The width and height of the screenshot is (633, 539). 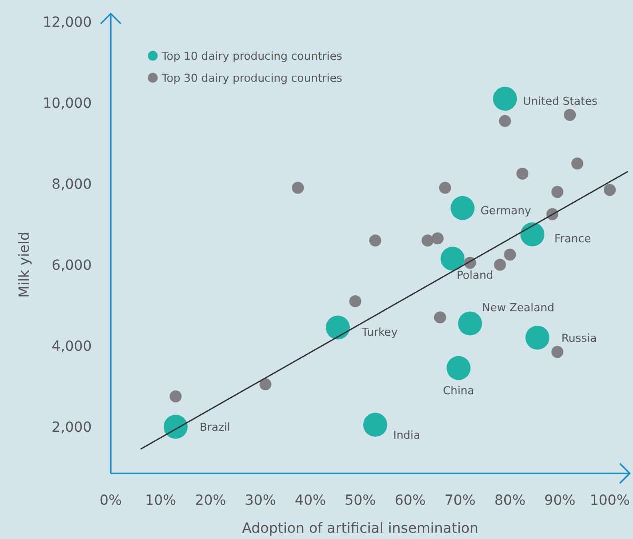 I want to click on annotation: Poland, so click(x=475, y=275).